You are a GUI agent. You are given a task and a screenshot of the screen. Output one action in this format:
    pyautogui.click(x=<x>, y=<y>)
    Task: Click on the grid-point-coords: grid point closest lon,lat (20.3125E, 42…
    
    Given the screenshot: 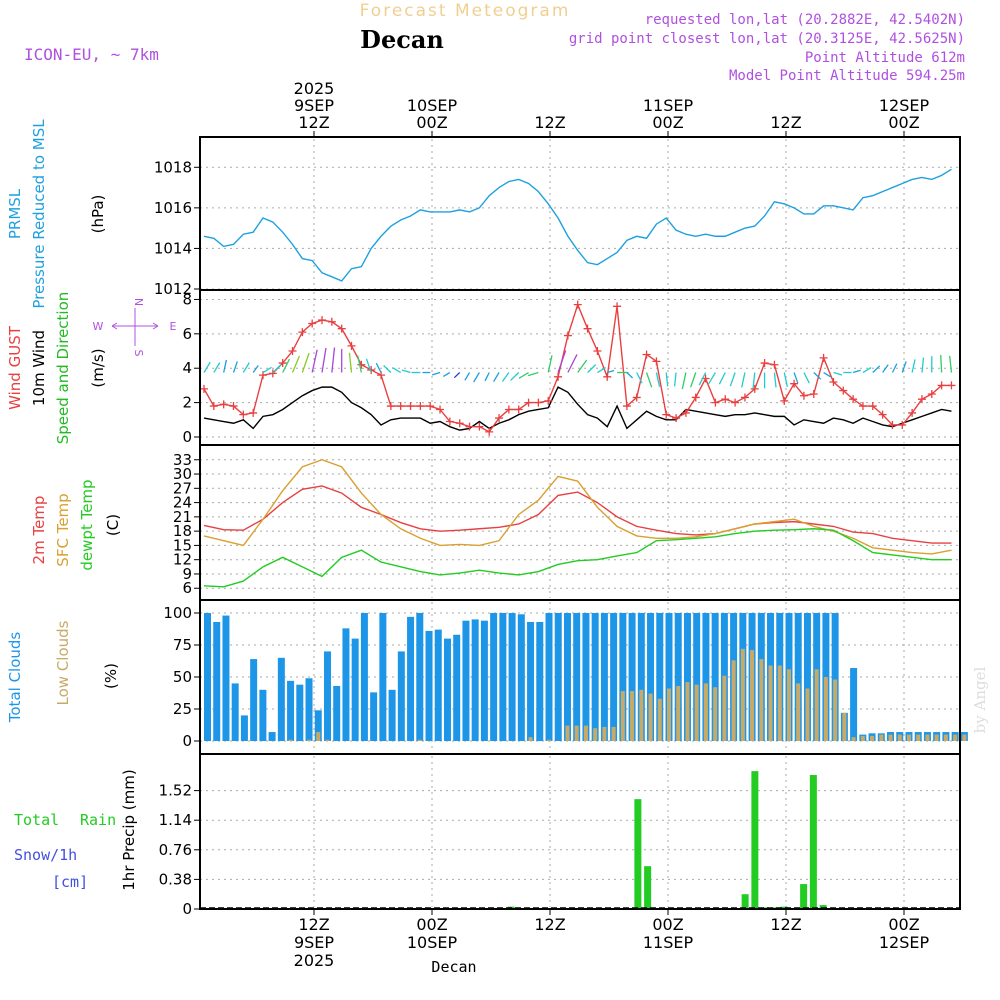 What is the action you would take?
    pyautogui.click(x=767, y=39)
    